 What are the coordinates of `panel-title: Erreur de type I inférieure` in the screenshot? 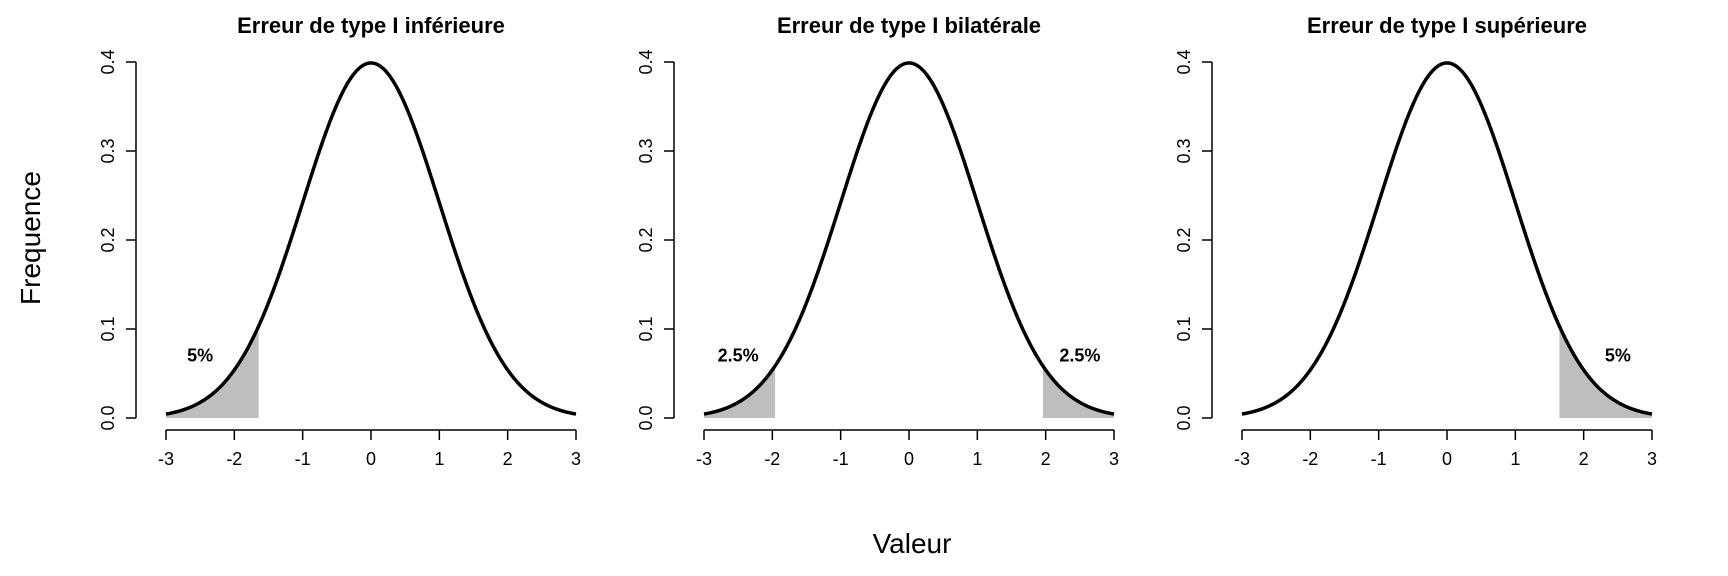 It's located at (371, 25).